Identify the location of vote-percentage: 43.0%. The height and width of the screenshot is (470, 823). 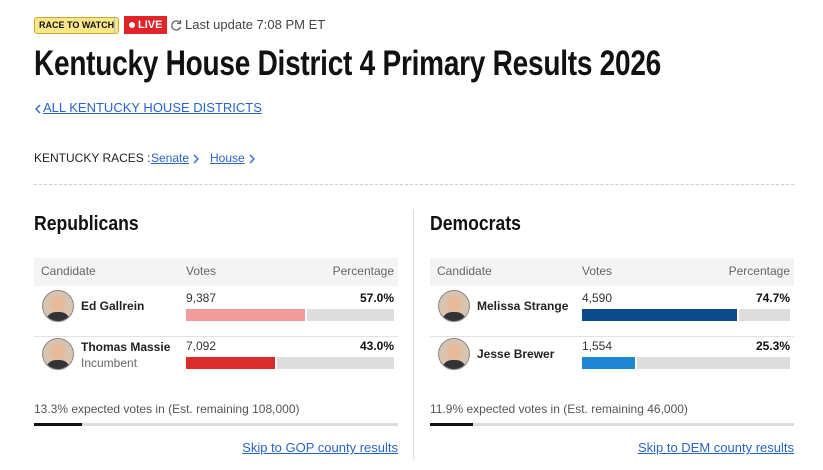
(376, 346).